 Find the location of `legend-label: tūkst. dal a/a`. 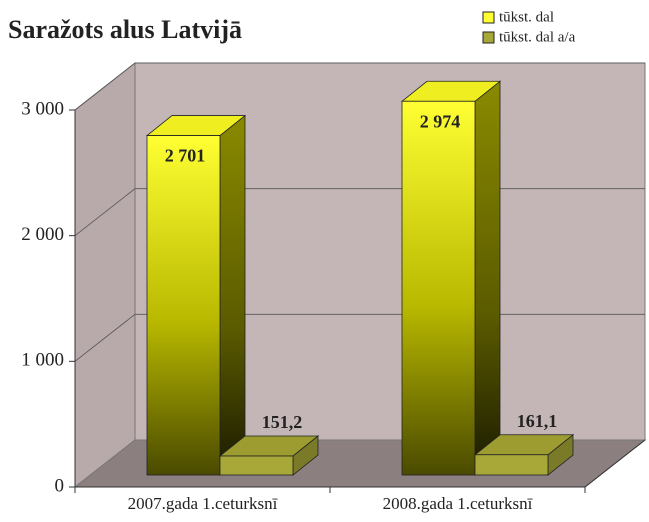

legend-label: tūkst. dal a/a is located at coordinates (537, 37).